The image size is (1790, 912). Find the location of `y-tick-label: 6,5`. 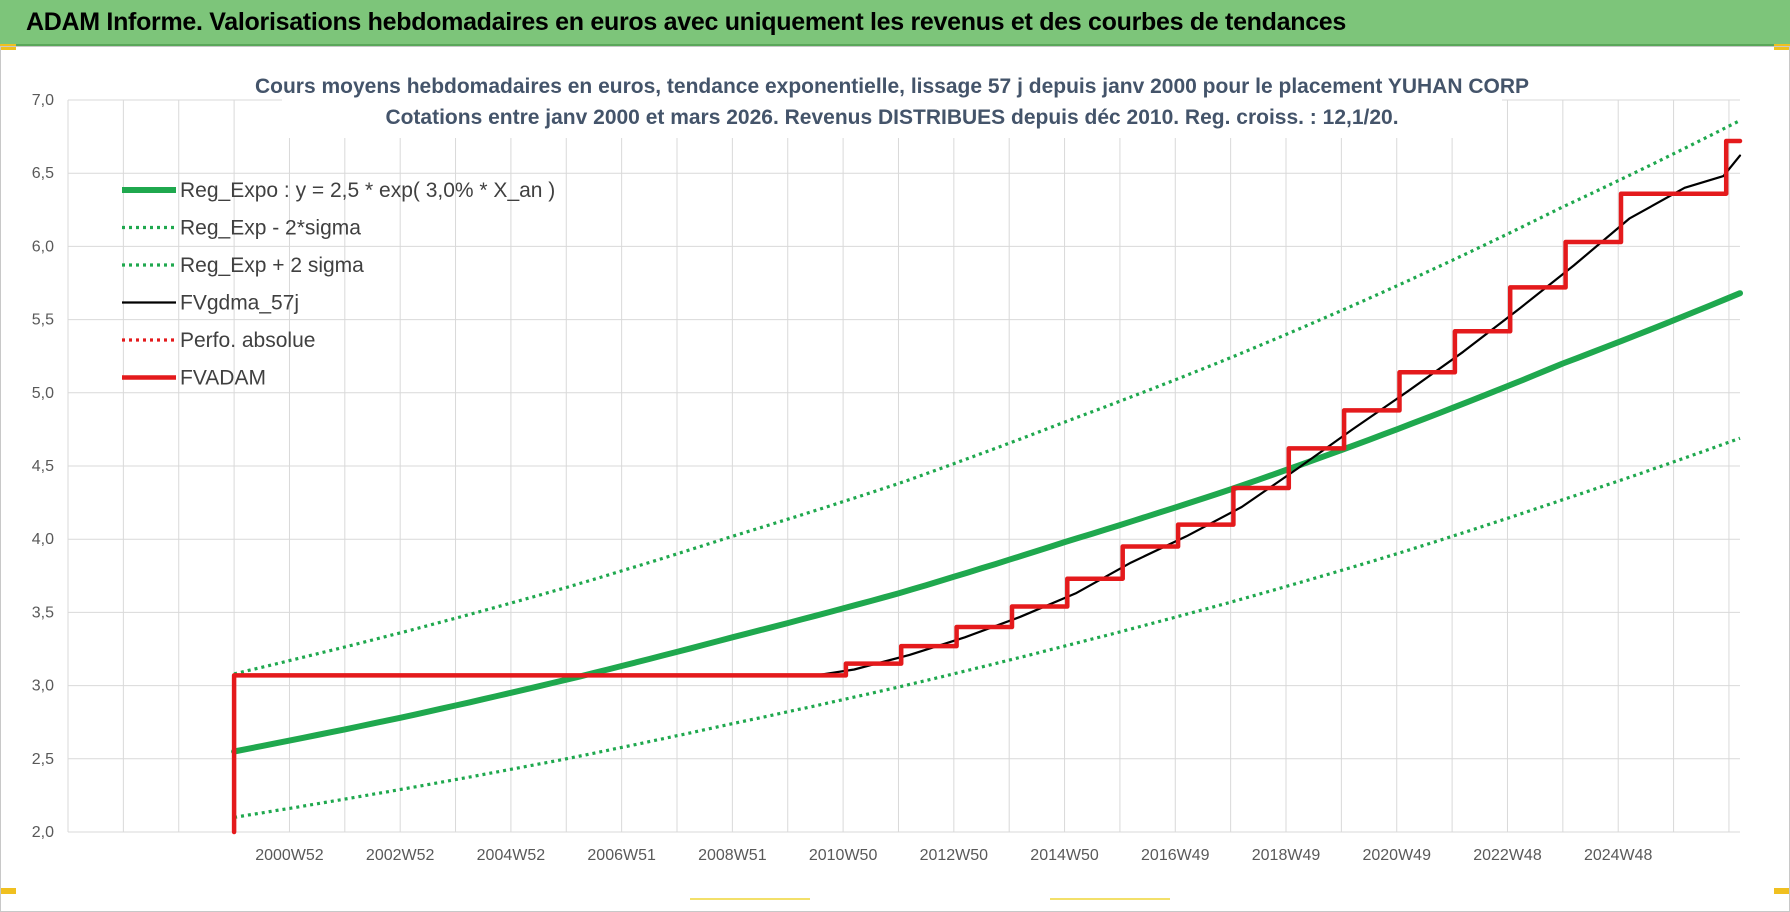

y-tick-label: 6,5 is located at coordinates (43, 173).